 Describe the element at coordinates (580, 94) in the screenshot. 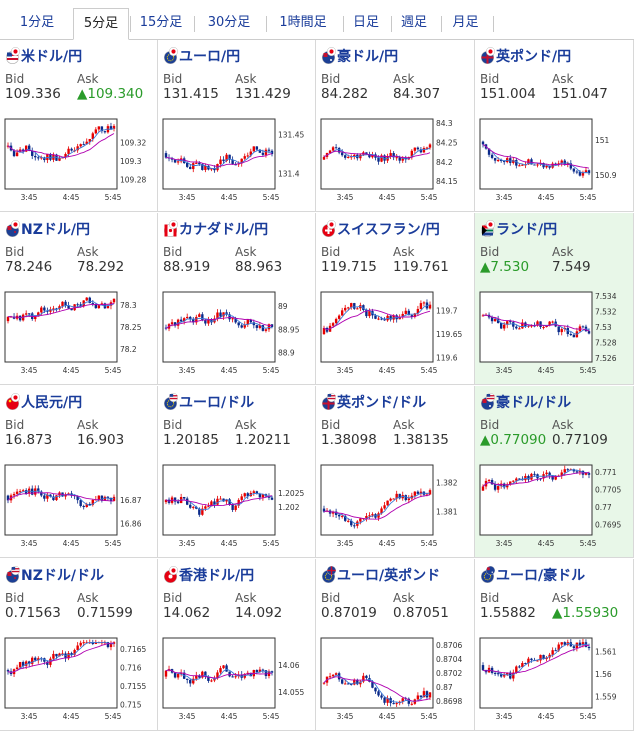

I see `ask-value: 151.047` at that location.